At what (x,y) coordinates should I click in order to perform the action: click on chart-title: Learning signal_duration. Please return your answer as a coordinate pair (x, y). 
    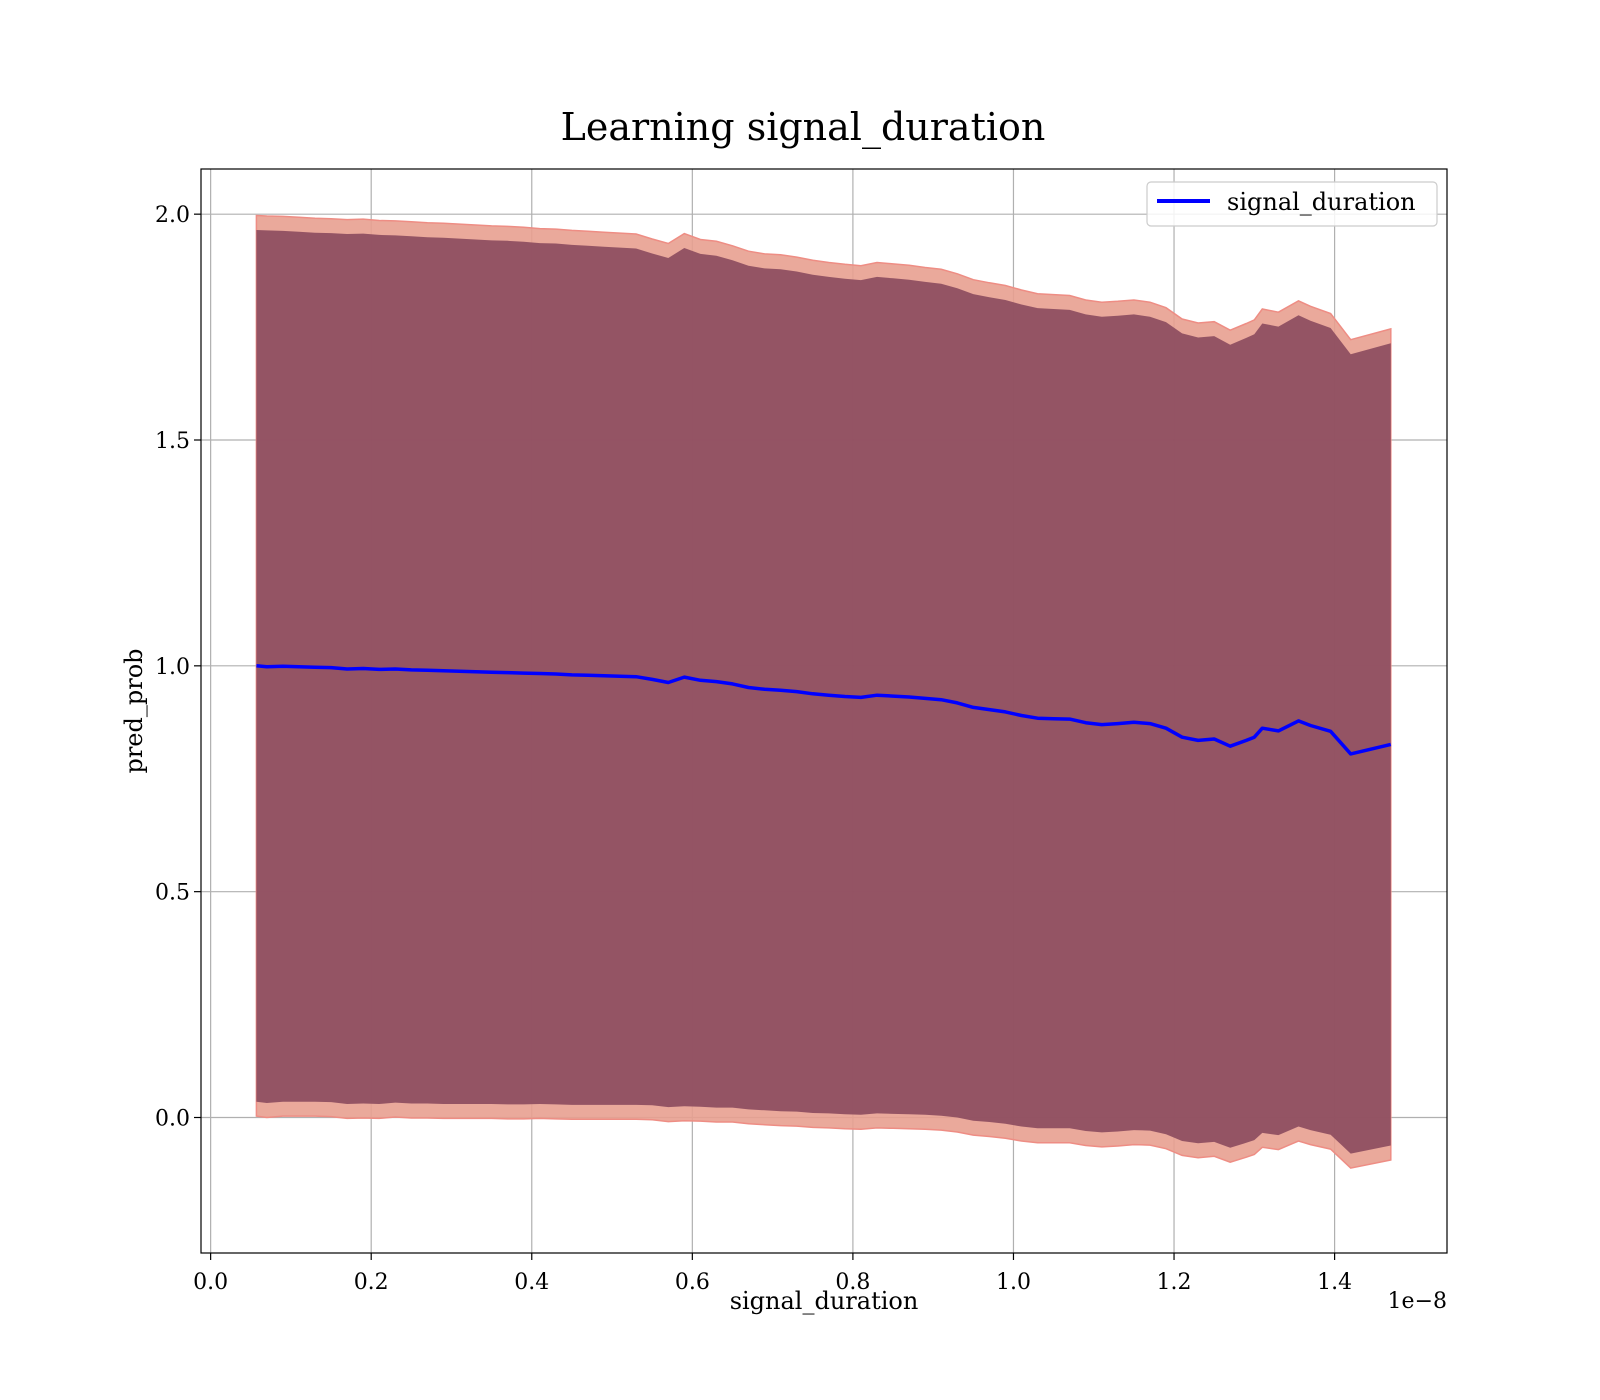
    Looking at the image, I should click on (803, 127).